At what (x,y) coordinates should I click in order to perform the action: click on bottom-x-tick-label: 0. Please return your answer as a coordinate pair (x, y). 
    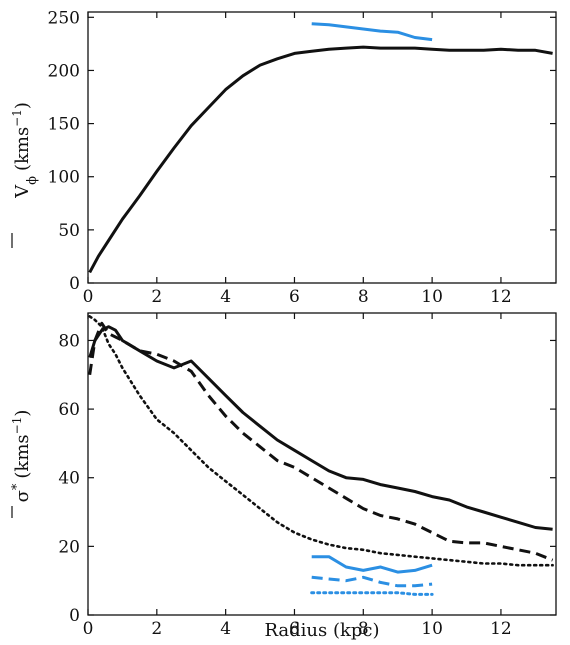
    Looking at the image, I should click on (88, 629).